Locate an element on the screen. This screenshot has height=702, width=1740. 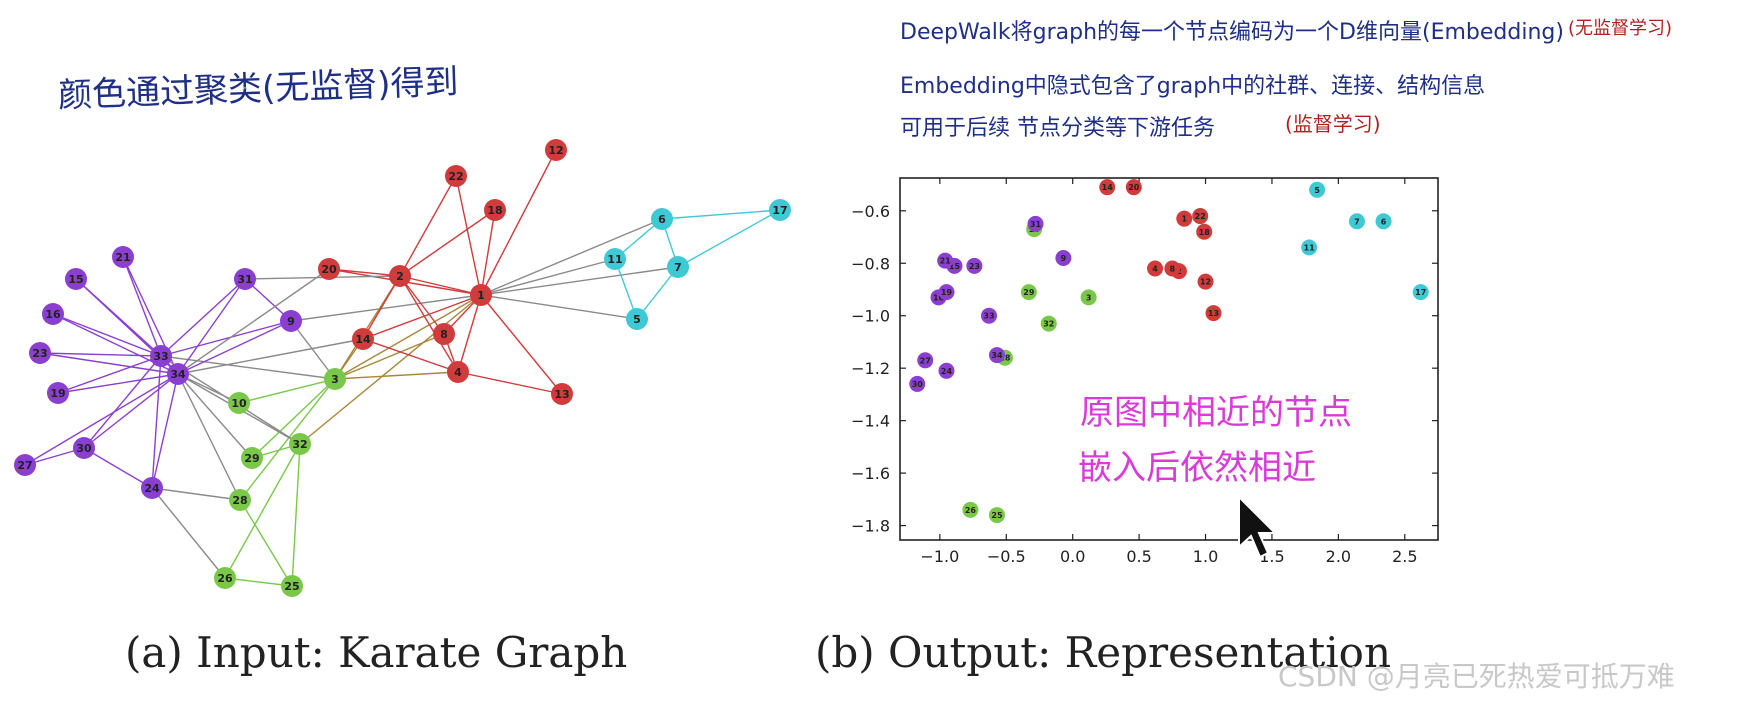
graph-node-label: 34 is located at coordinates (178, 374).